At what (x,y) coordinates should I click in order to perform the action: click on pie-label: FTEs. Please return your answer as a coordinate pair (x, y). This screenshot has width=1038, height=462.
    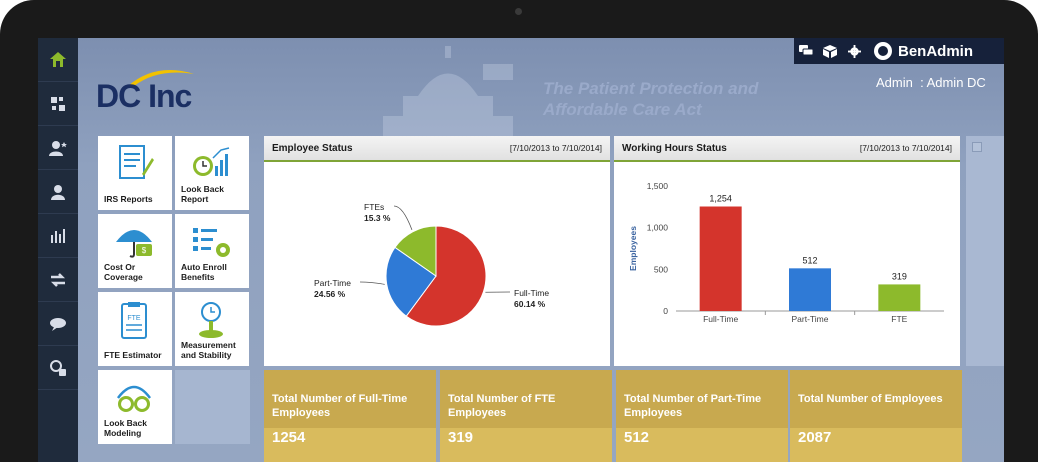
    Looking at the image, I should click on (374, 207).